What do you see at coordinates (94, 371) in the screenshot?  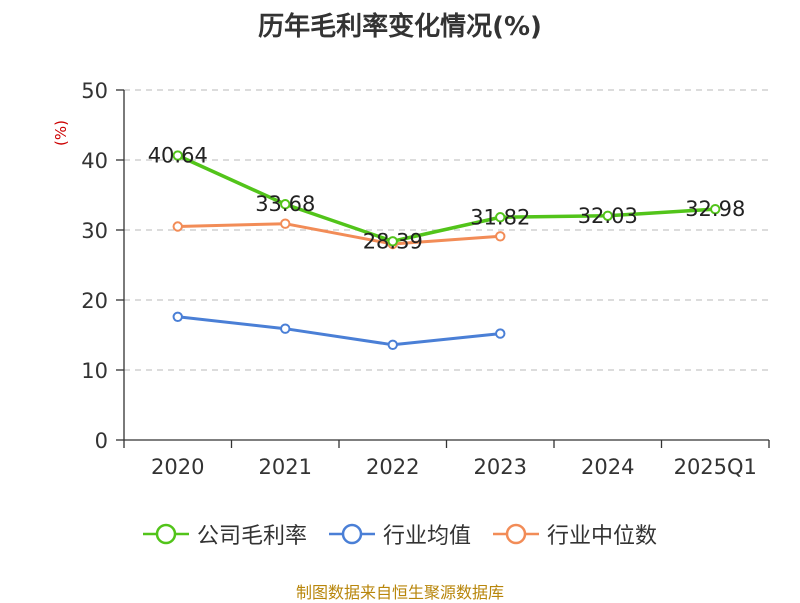 I see `y-tick-label: 10` at bounding box center [94, 371].